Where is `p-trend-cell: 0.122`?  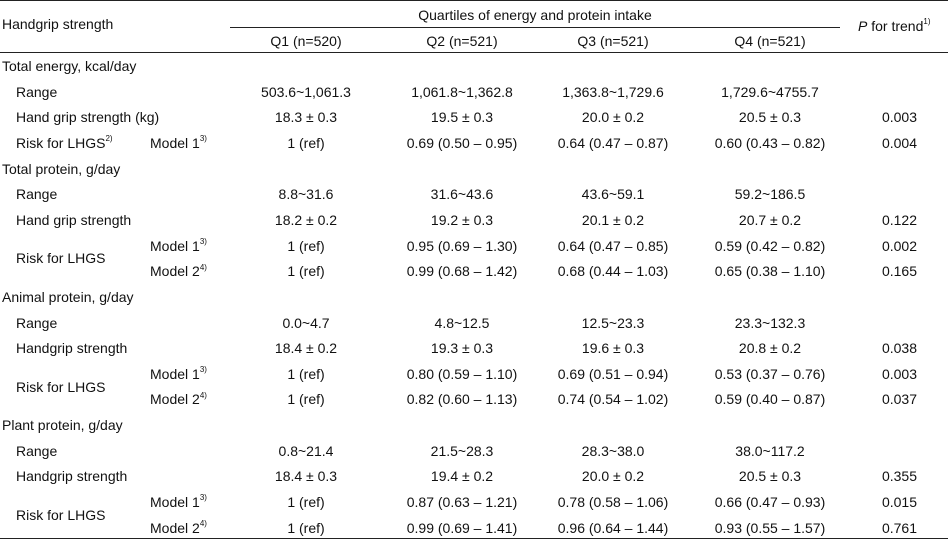 p-trend-cell: 0.122 is located at coordinates (899, 219).